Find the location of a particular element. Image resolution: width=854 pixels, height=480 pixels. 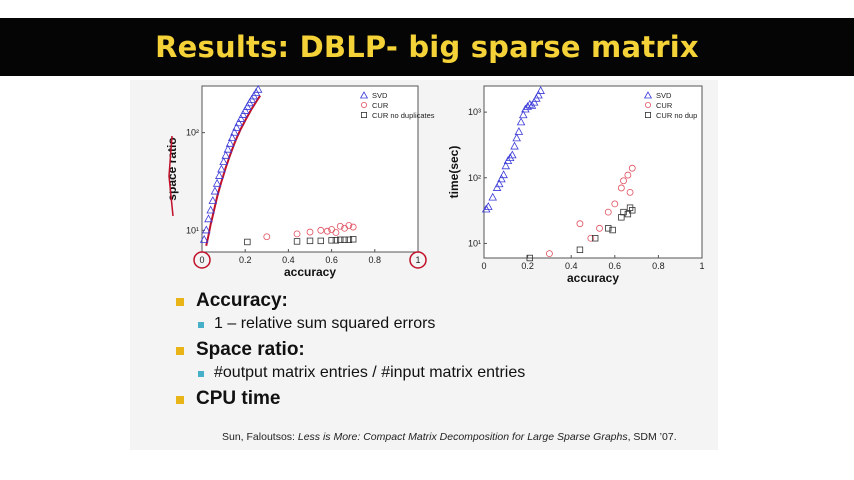

slide-title: Results: DBLP- big sparse matrix is located at coordinates (427, 47).